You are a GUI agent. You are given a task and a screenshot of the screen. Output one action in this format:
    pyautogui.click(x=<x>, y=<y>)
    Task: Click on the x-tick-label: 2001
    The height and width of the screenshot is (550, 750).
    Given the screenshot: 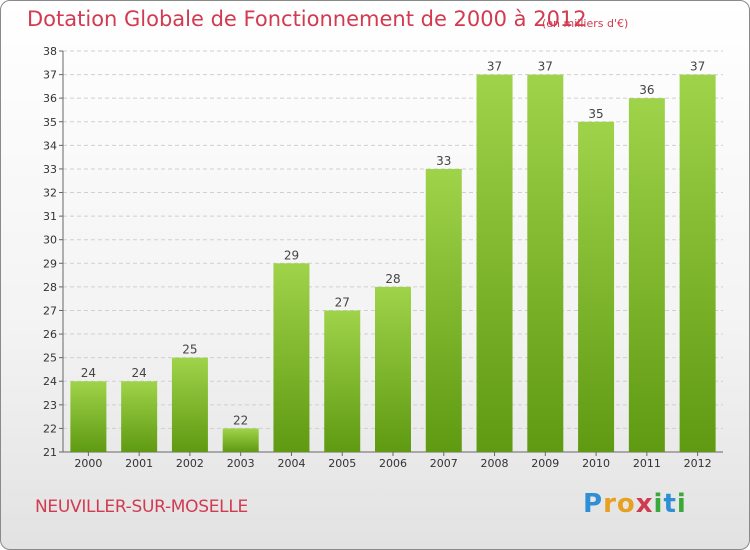 What is the action you would take?
    pyautogui.click(x=139, y=463)
    